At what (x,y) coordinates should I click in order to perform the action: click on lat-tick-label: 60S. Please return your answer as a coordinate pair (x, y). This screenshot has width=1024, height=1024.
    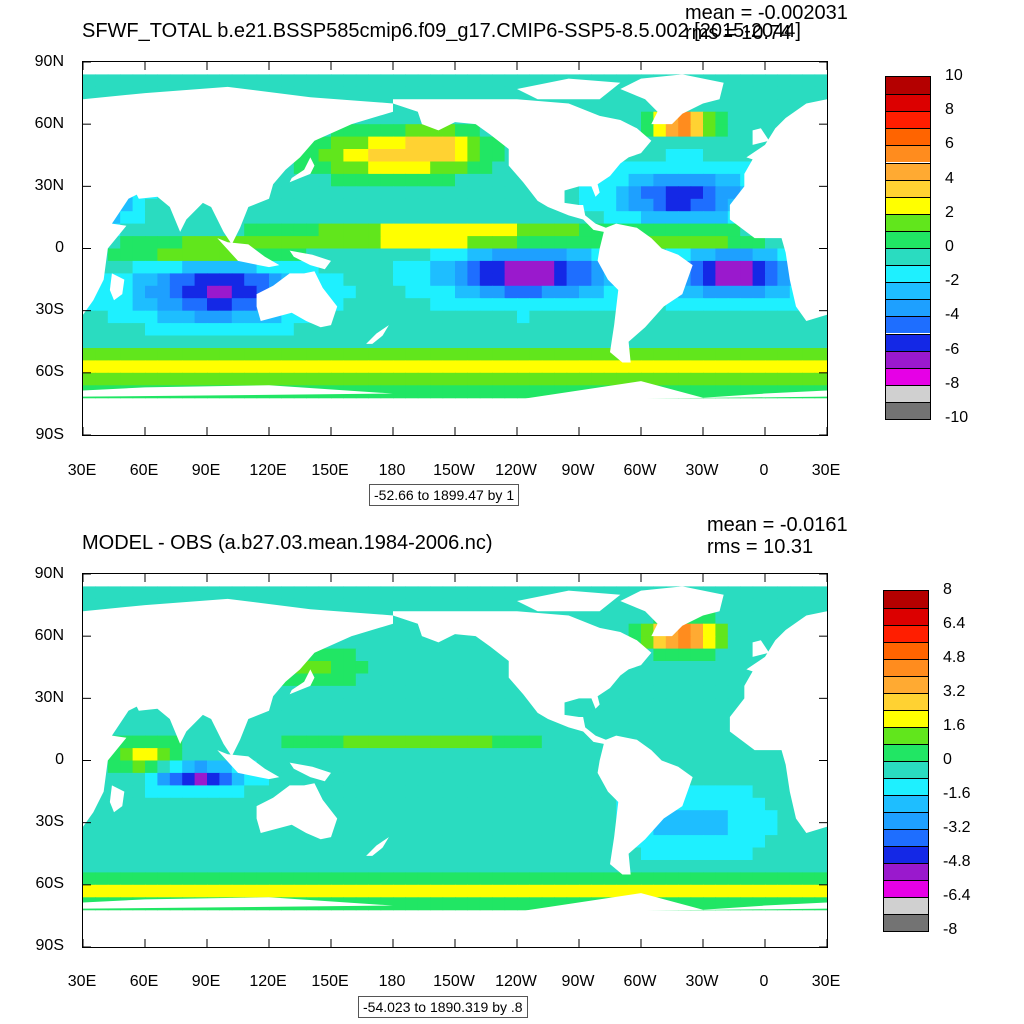
    Looking at the image, I should click on (49, 371).